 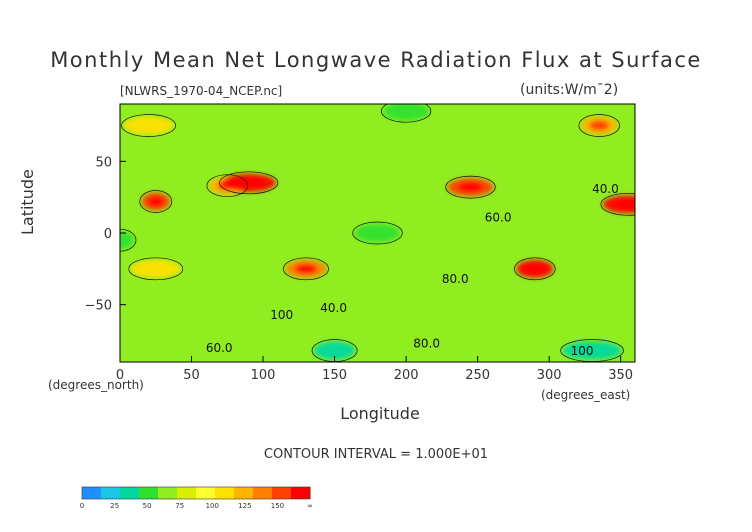 What do you see at coordinates (310, 506) in the screenshot?
I see `colorbar-tick-label: ∞` at bounding box center [310, 506].